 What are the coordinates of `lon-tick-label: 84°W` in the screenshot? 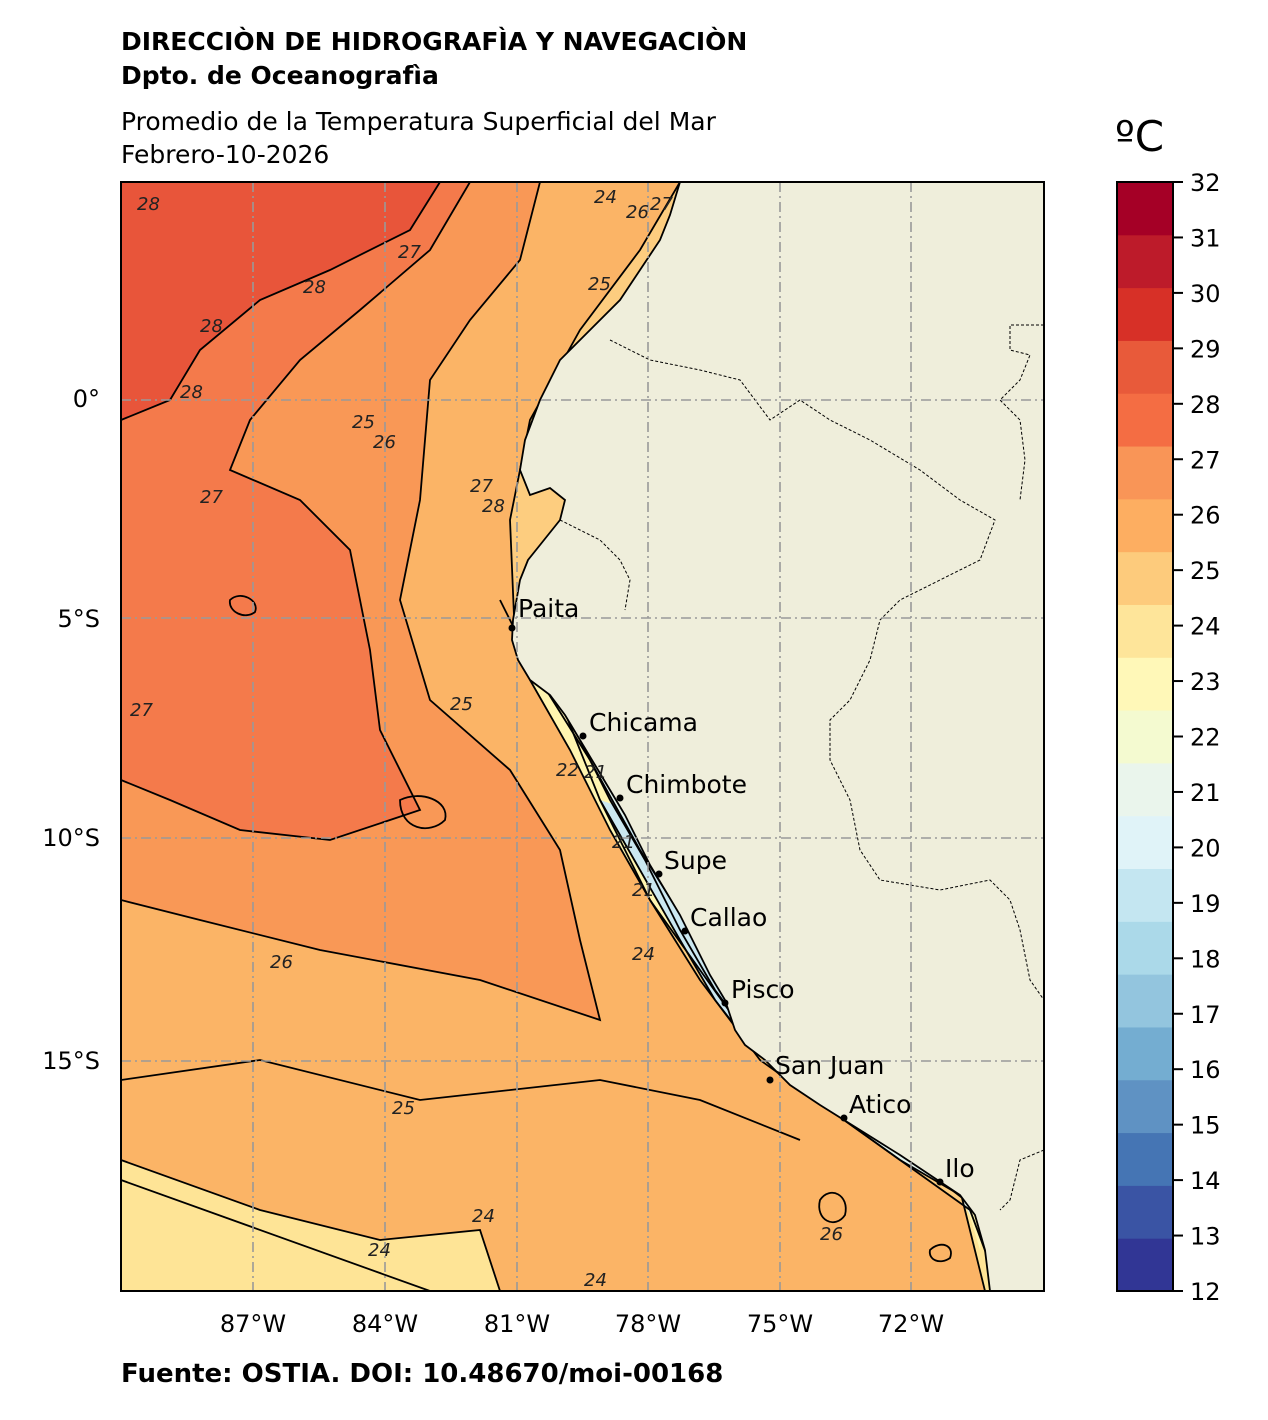 It's located at (385, 1324).